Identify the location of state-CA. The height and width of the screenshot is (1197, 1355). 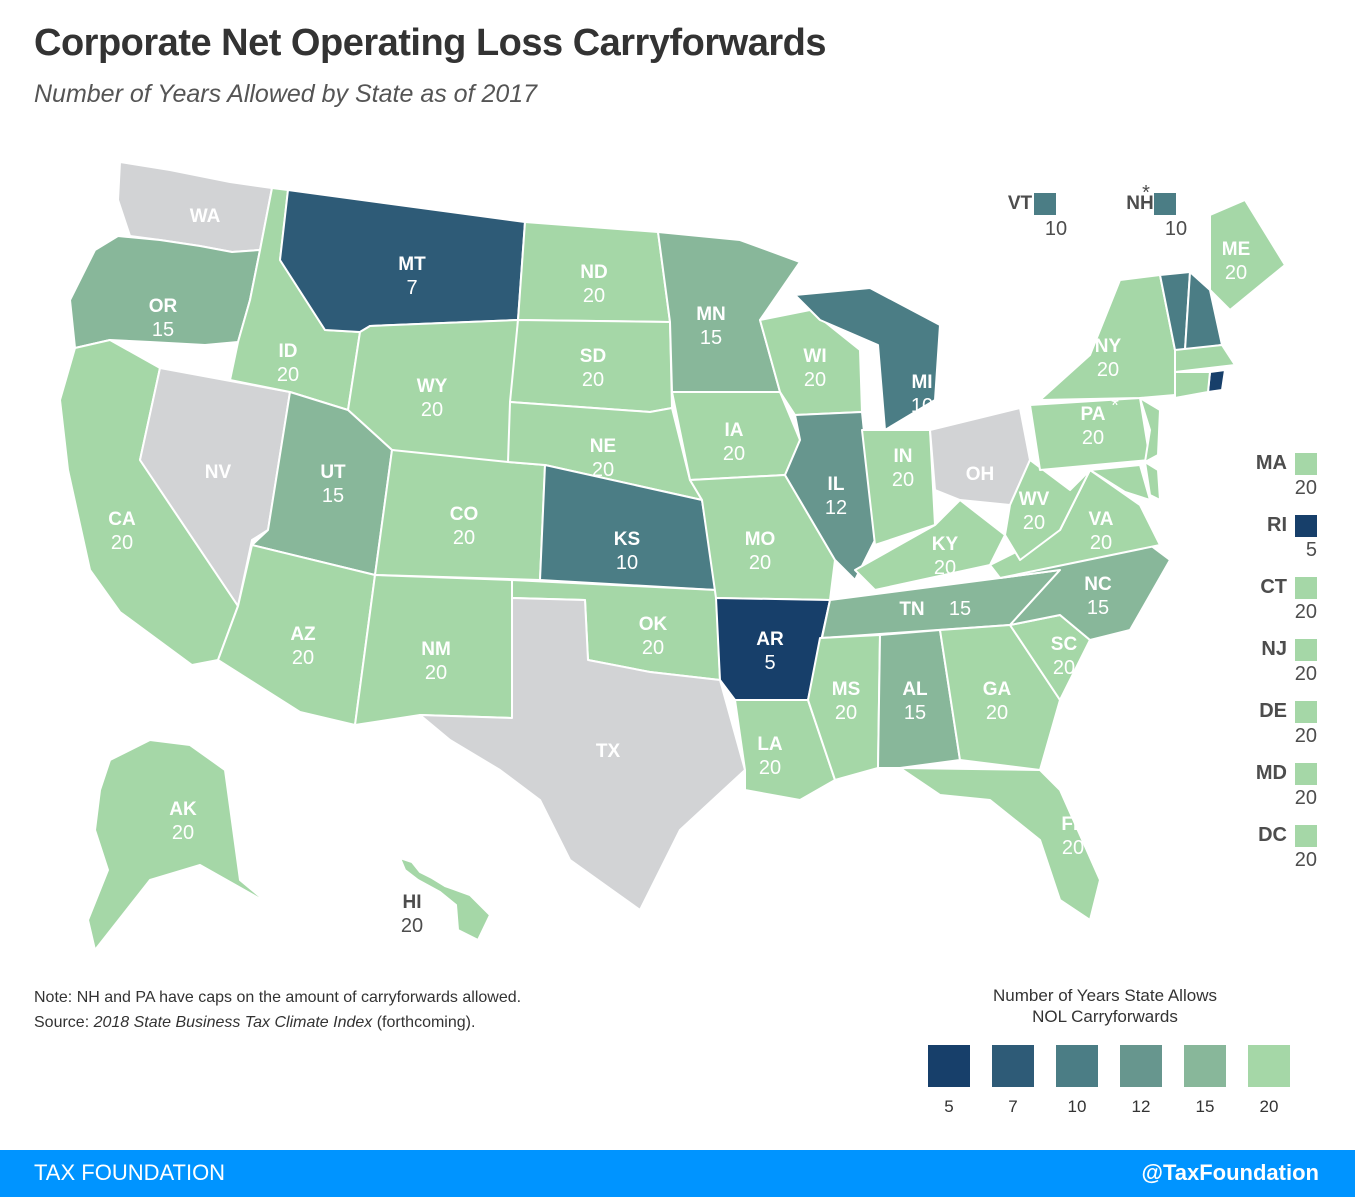
(149, 502).